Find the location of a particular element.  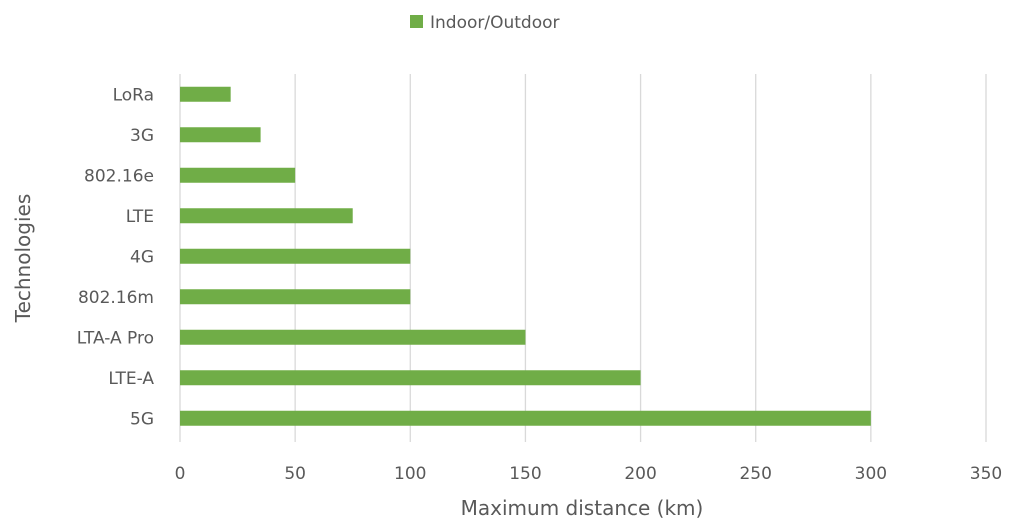

x-tick-label: 300 is located at coordinates (871, 474).